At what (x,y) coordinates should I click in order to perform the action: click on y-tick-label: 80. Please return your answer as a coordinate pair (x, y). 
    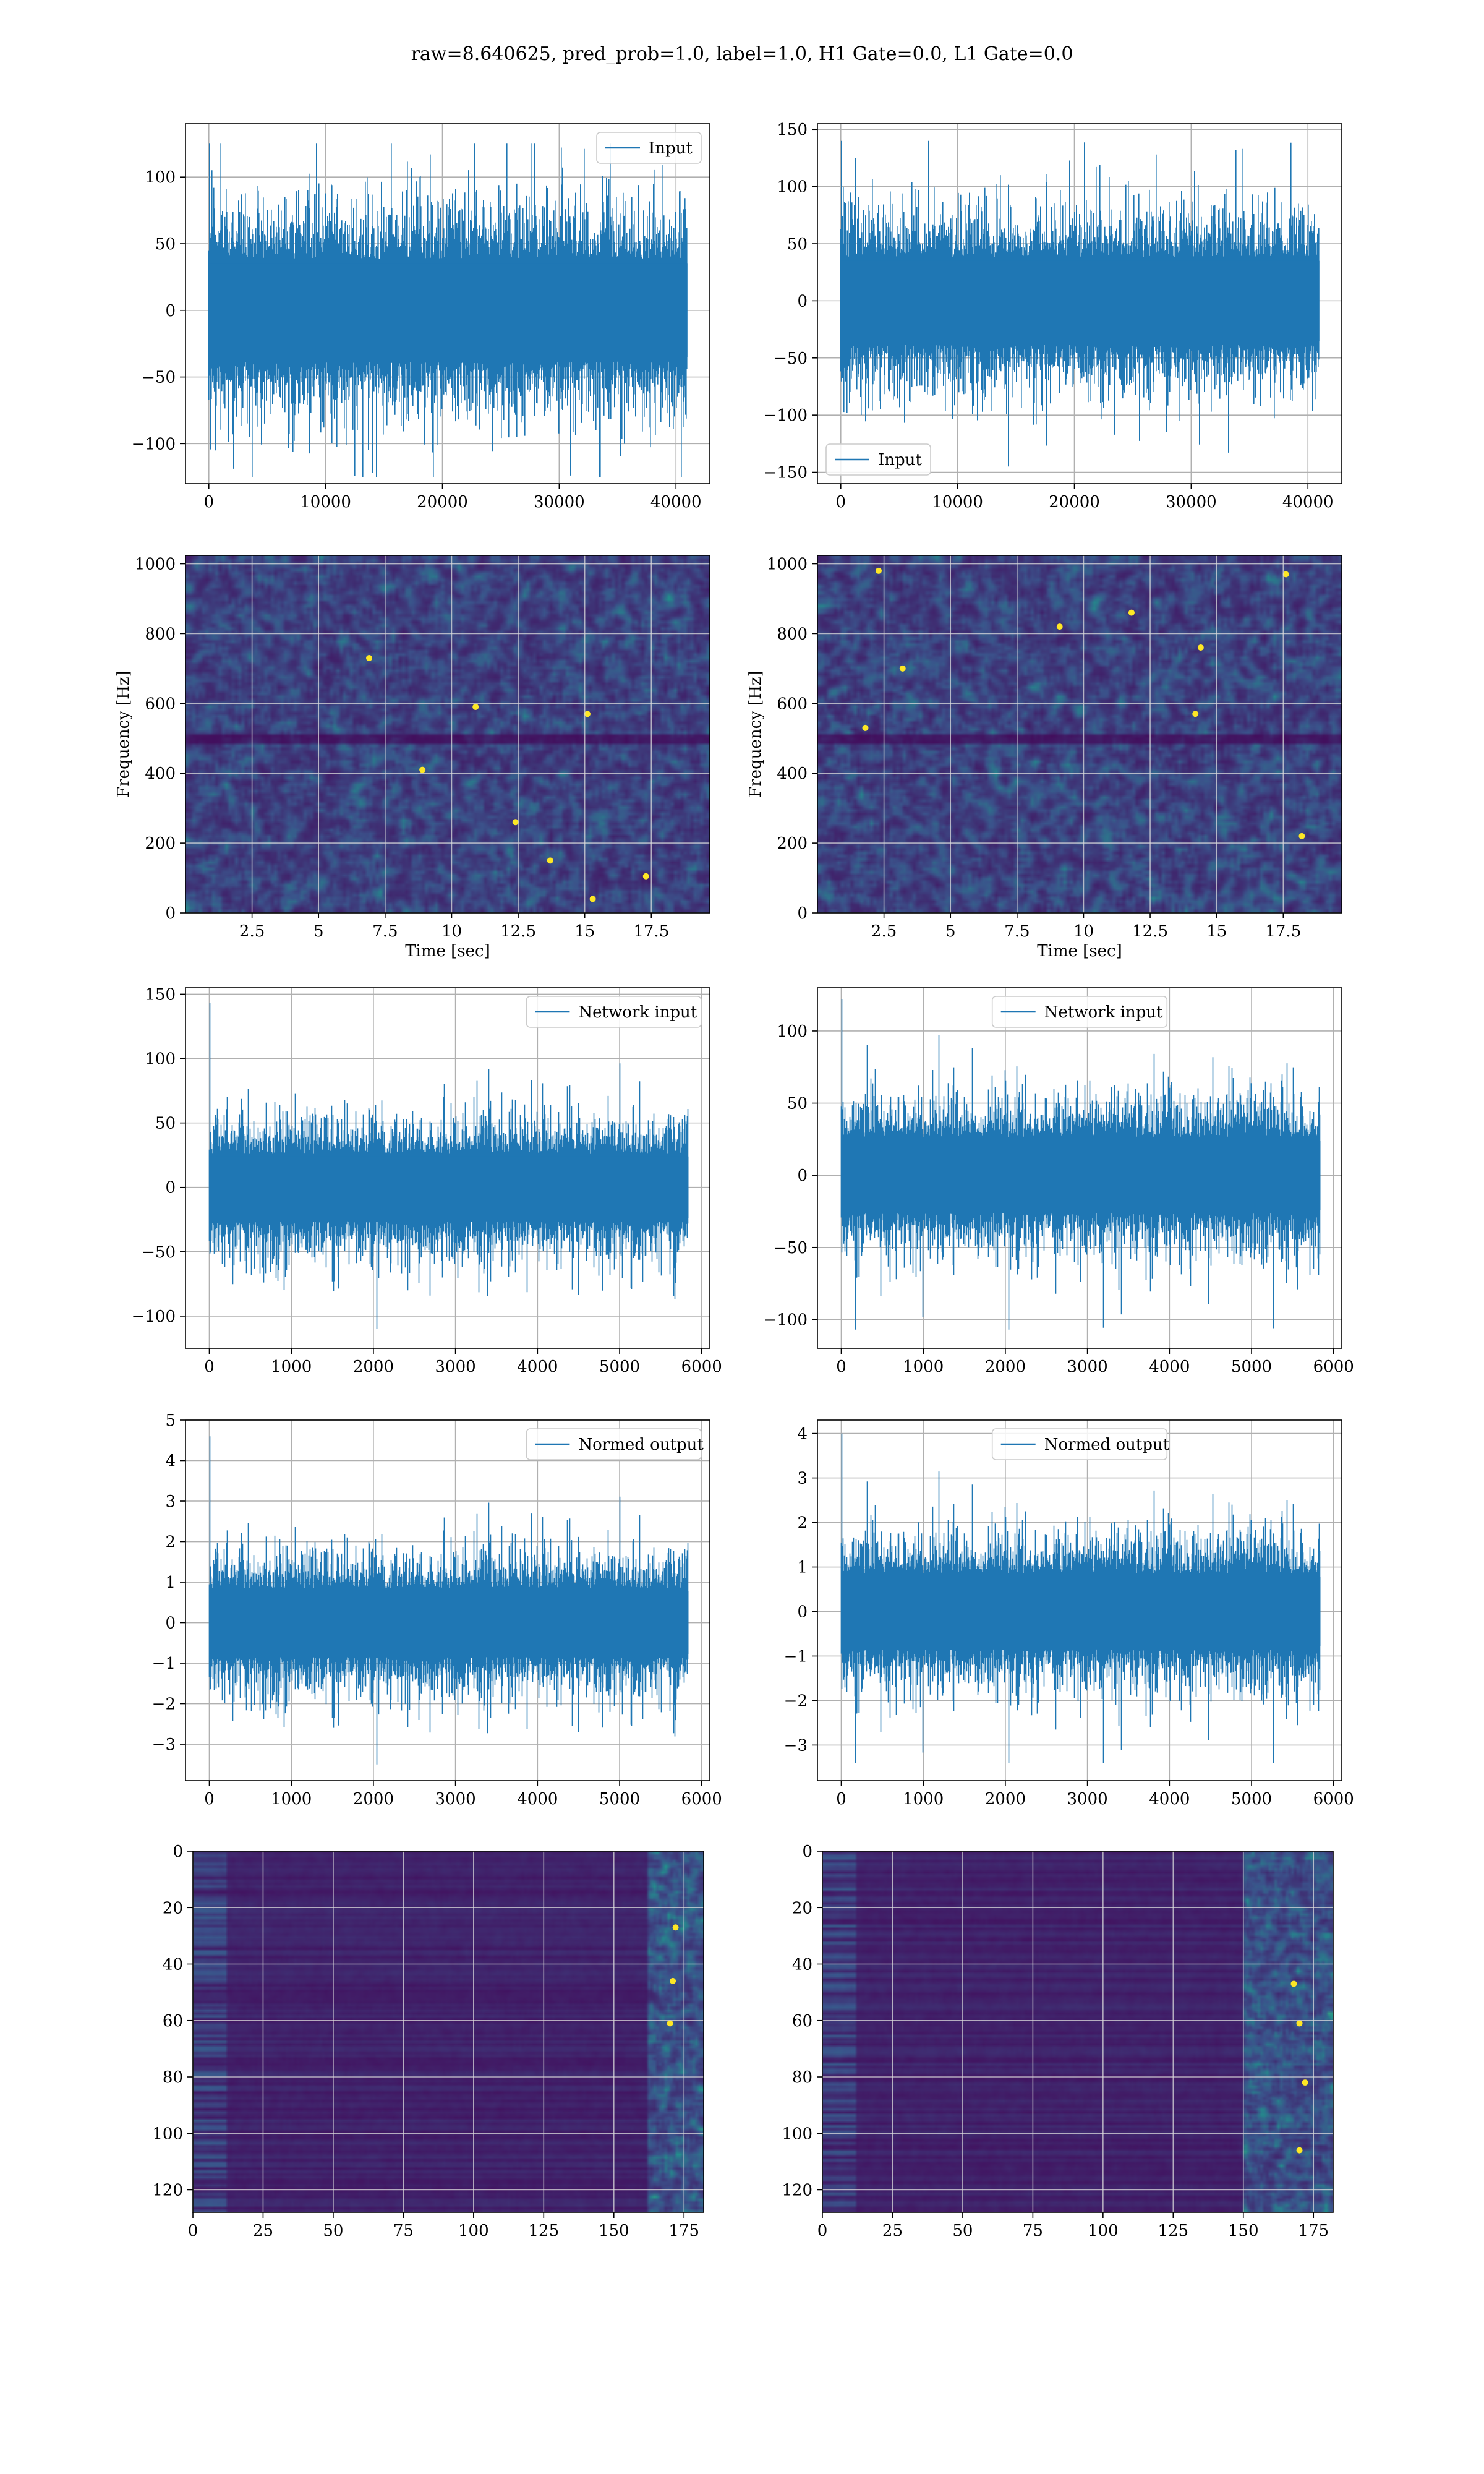
    Looking at the image, I should click on (173, 2077).